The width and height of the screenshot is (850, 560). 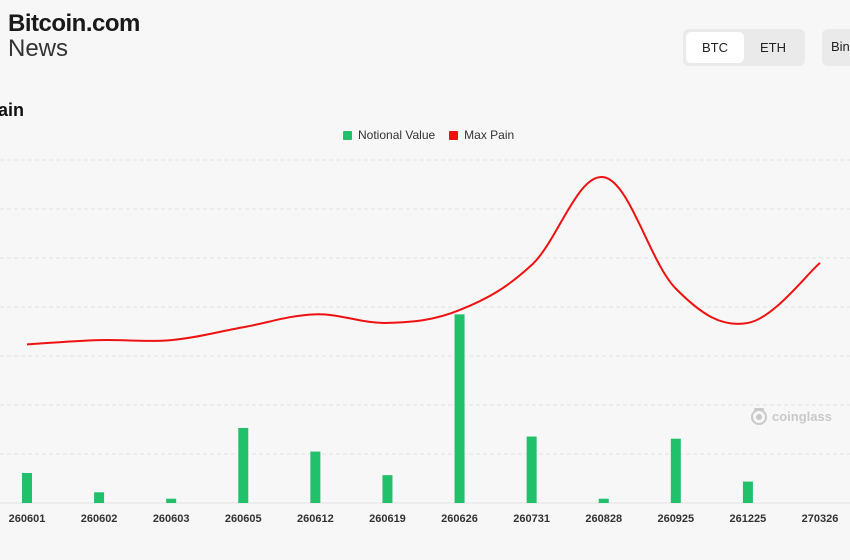 I want to click on x-tick-label: 261225, so click(x=748, y=519).